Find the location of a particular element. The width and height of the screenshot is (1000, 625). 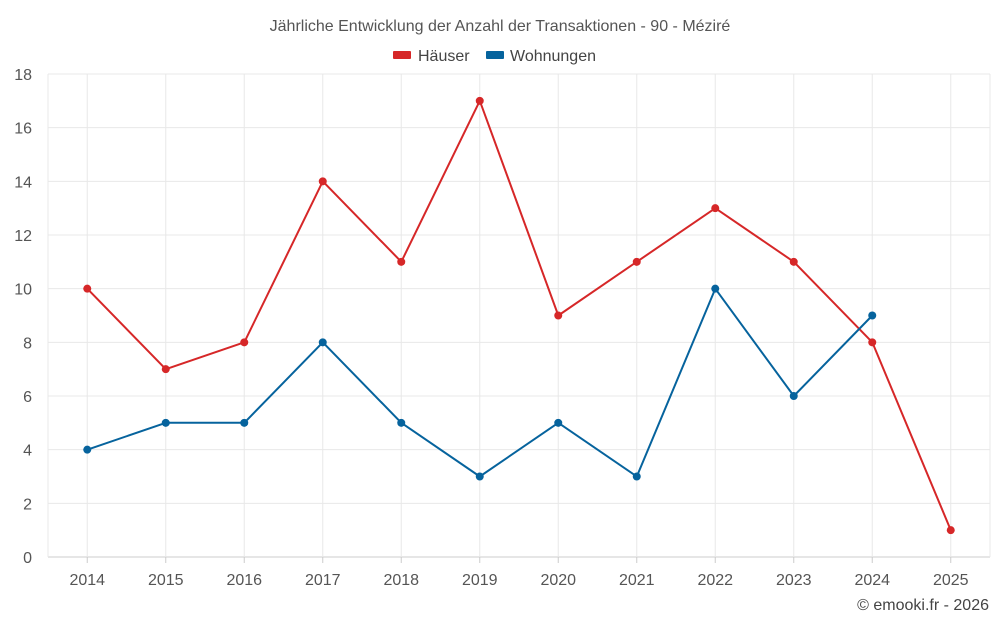

y-tick-label: 14 is located at coordinates (23, 182).